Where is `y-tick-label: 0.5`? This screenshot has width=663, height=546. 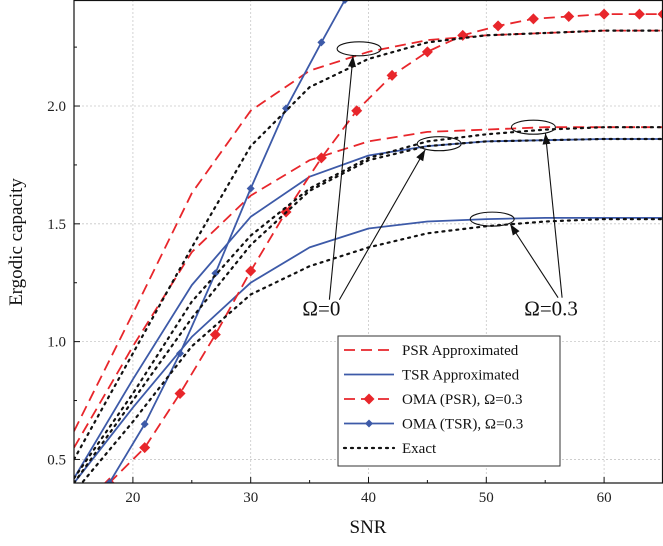 y-tick-label: 0.5 is located at coordinates (56, 460).